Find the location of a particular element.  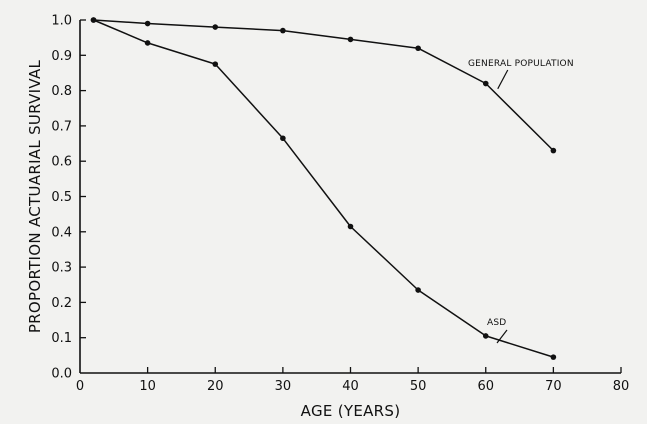

x-tick-label-30: 30 is located at coordinates (283, 386).